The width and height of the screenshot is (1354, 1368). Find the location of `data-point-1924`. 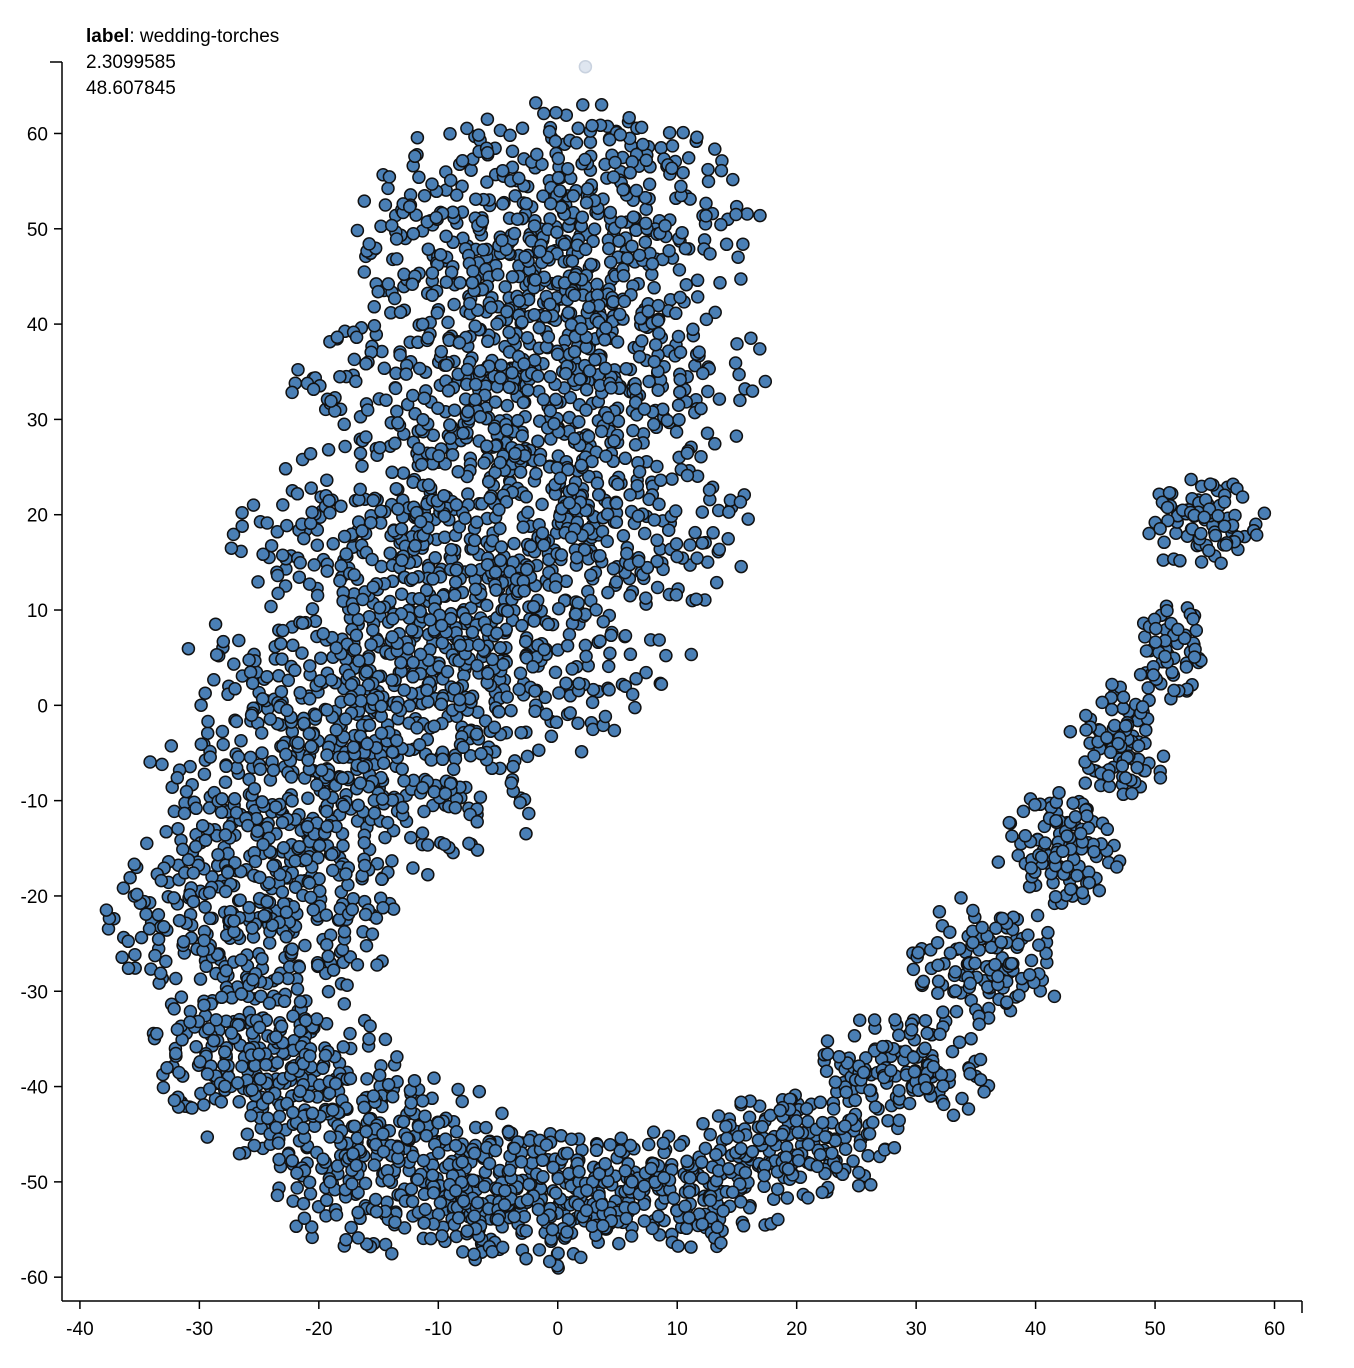

data-point-1924 is located at coordinates (472, 632).